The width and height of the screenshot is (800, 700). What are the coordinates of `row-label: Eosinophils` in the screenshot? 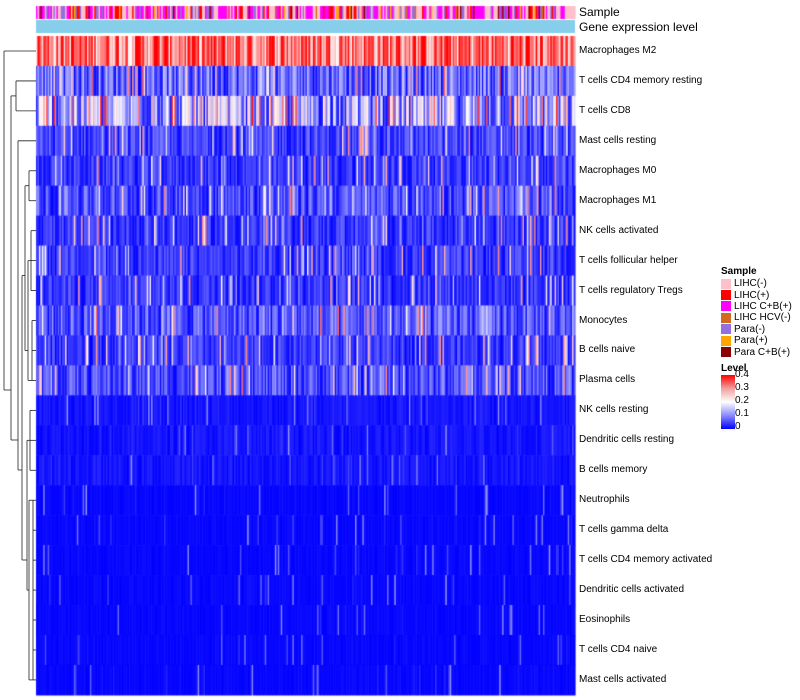 It's located at (605, 620).